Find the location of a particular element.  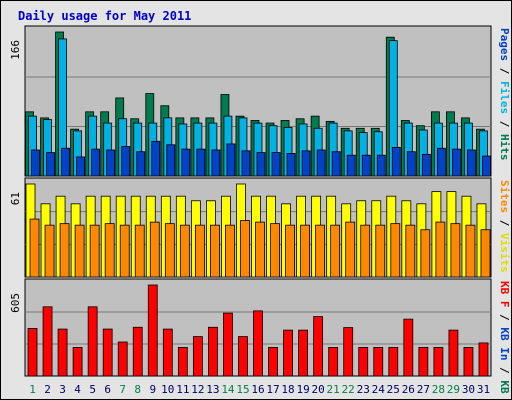

day-label-29: 29 is located at coordinates (453, 389).